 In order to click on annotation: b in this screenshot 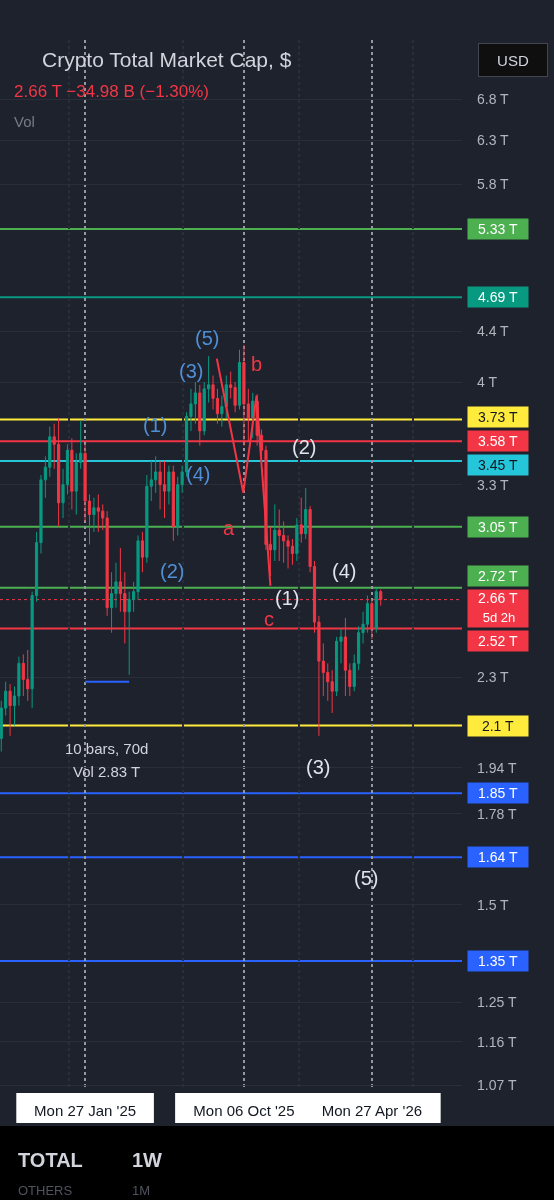, I will do `click(257, 364)`.